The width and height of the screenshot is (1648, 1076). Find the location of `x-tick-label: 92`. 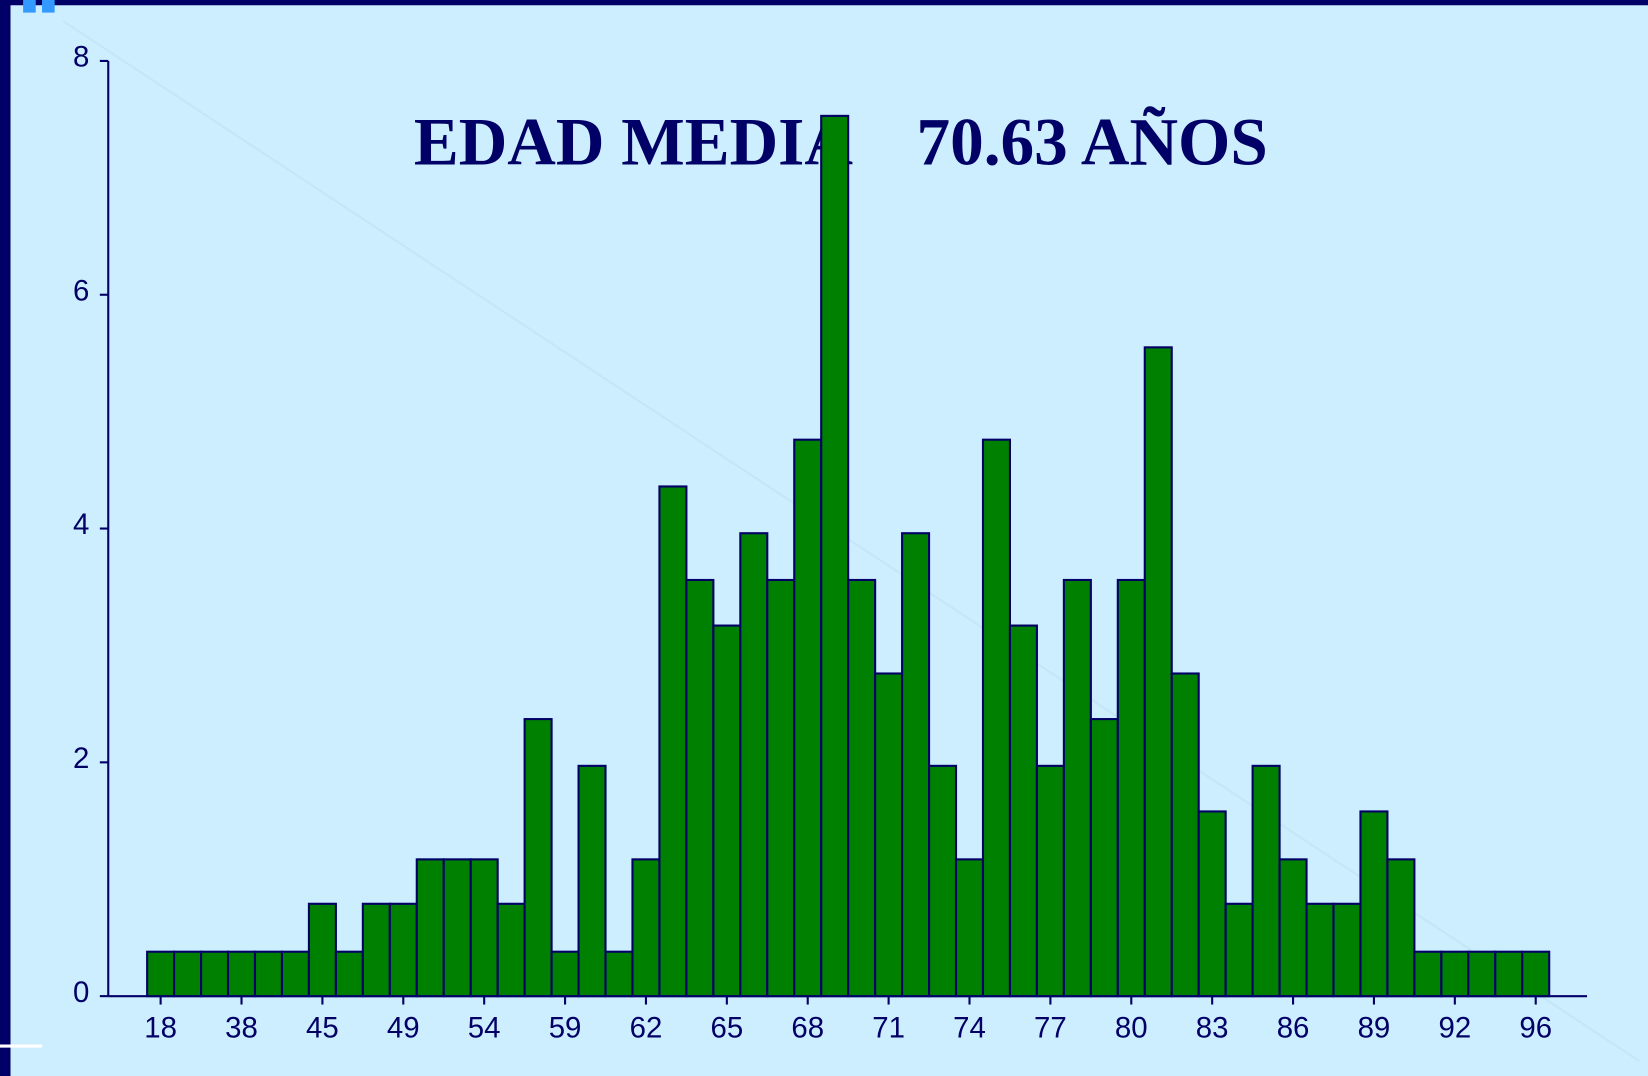

x-tick-label: 92 is located at coordinates (1454, 1028).